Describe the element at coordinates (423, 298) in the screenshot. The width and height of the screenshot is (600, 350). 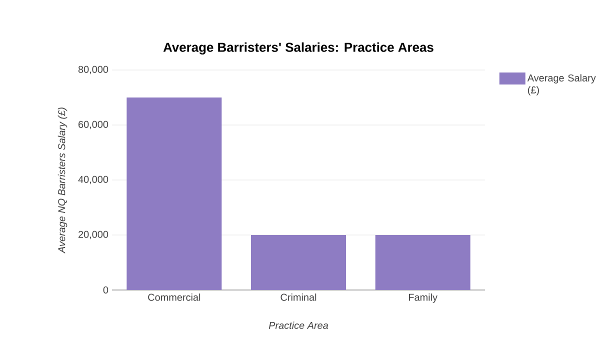
I see `x-tick-label: Family` at that location.